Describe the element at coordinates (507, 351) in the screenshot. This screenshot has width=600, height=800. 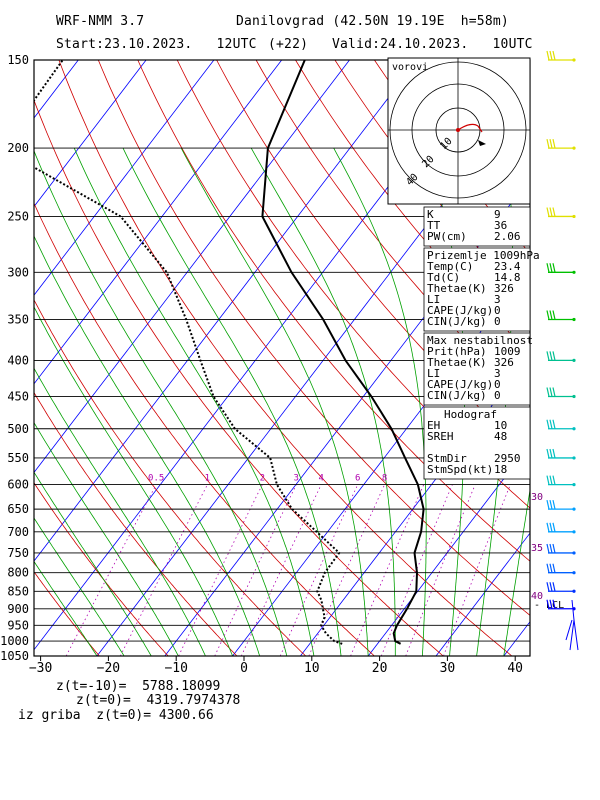
I see `info-value: 1009` at that location.